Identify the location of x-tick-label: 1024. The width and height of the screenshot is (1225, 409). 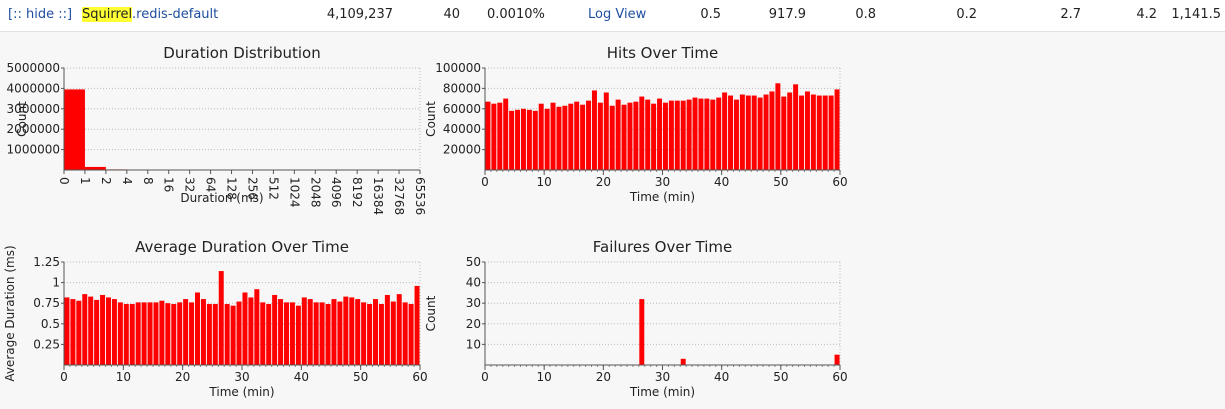
(294, 192).